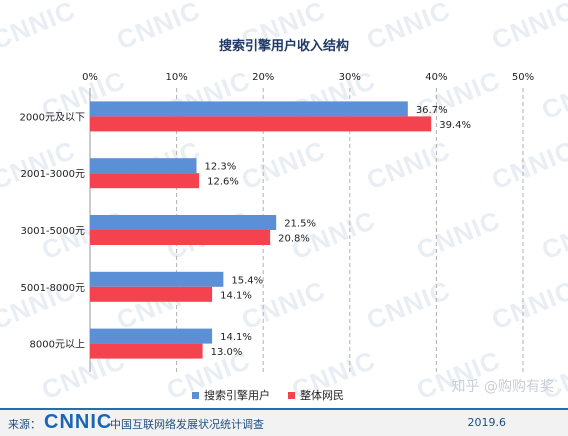 The width and height of the screenshot is (568, 436). Describe the element at coordinates (78, 422) in the screenshot. I see `cnnic-logo: CNNIC` at that location.